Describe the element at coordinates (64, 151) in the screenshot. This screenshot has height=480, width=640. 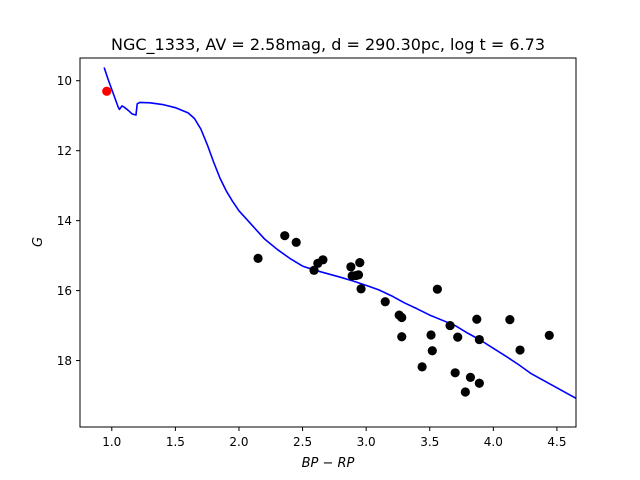
I see `y-tick-label: 12` at that location.